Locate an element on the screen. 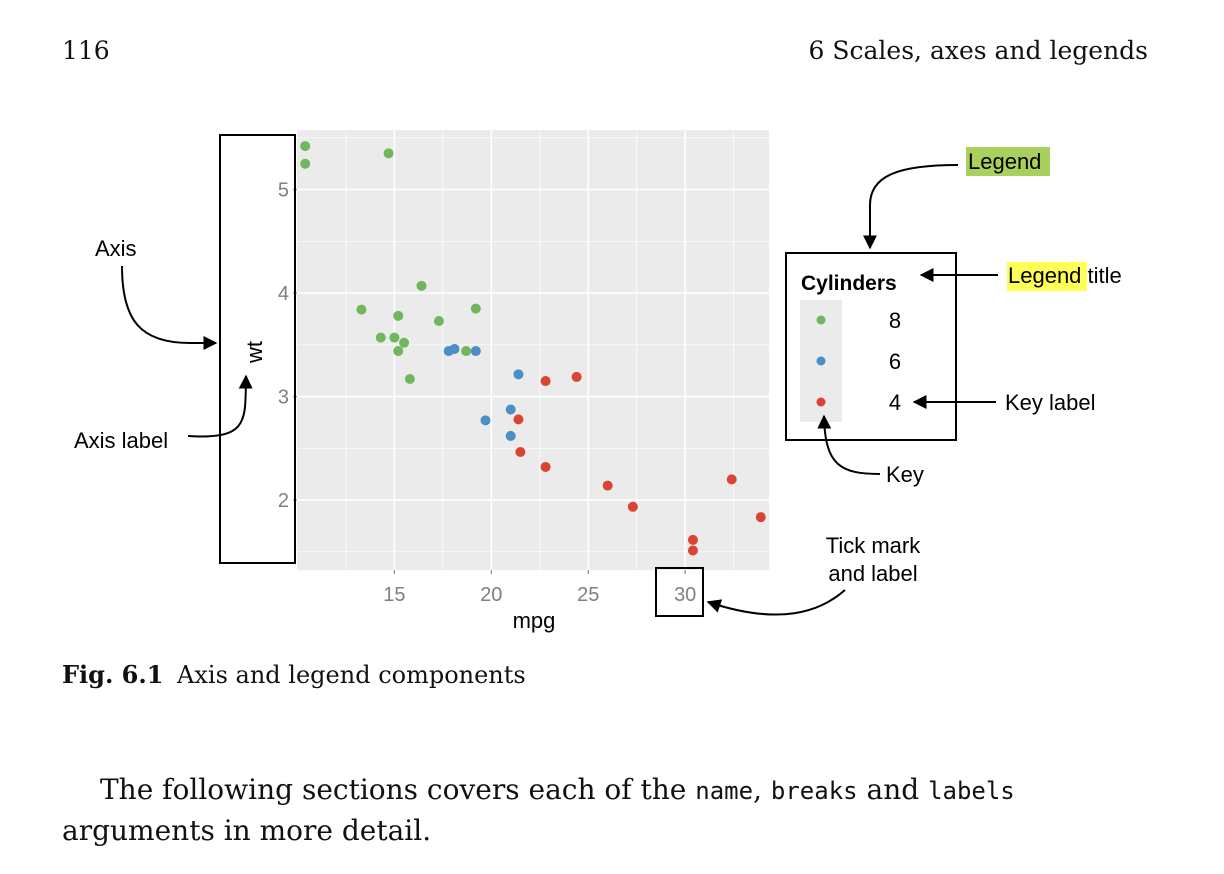 The width and height of the screenshot is (1224, 874). key-label-annotation: Key label is located at coordinates (1050, 402).